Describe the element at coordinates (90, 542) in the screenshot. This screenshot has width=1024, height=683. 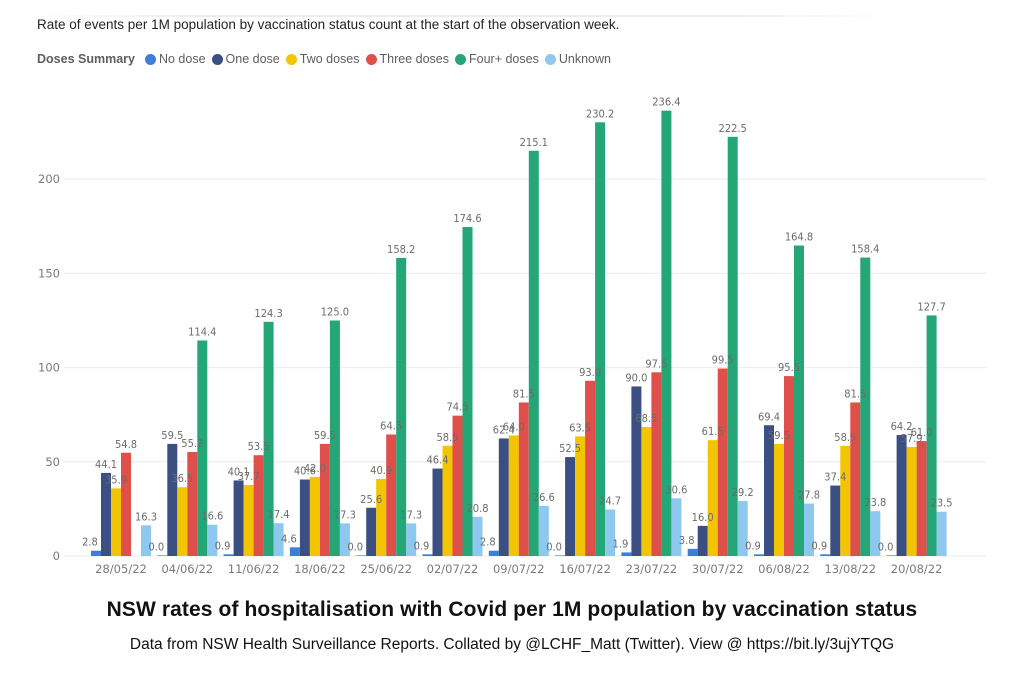
I see `data-label: 2.8` at that location.